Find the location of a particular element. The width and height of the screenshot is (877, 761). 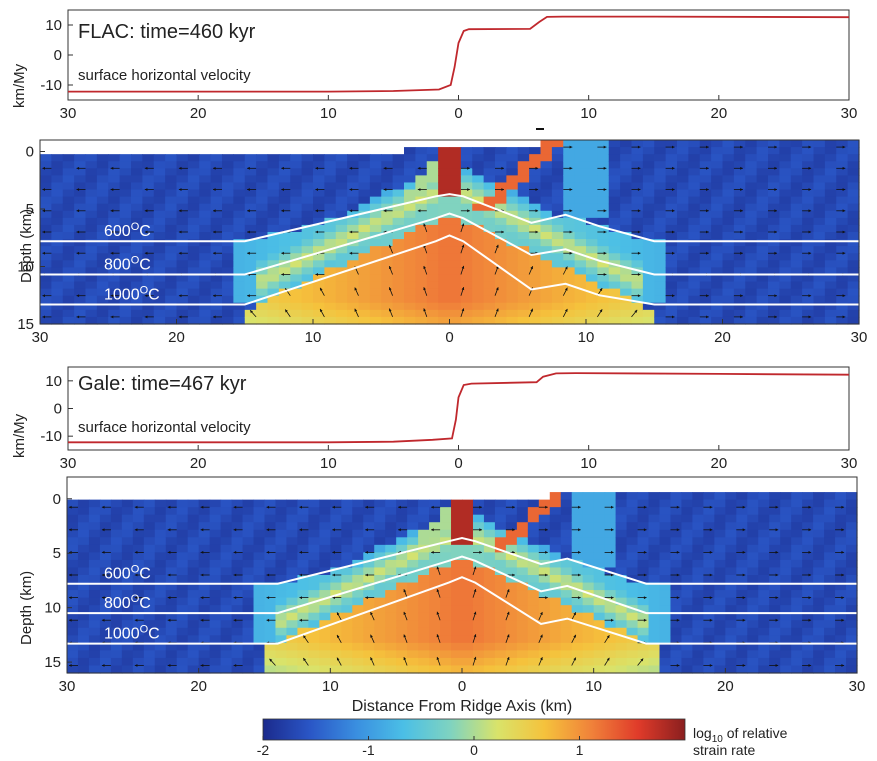

colorbar-tick-label: 0 is located at coordinates (474, 750).